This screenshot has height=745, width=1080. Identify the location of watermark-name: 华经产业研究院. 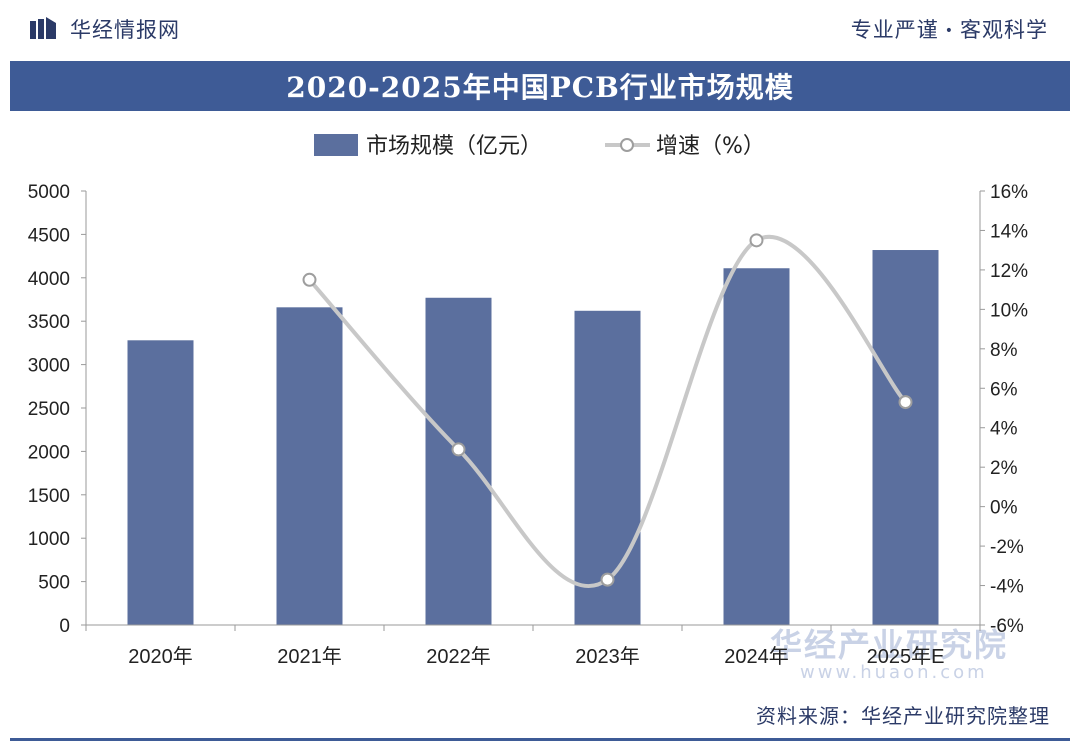
(889, 645).